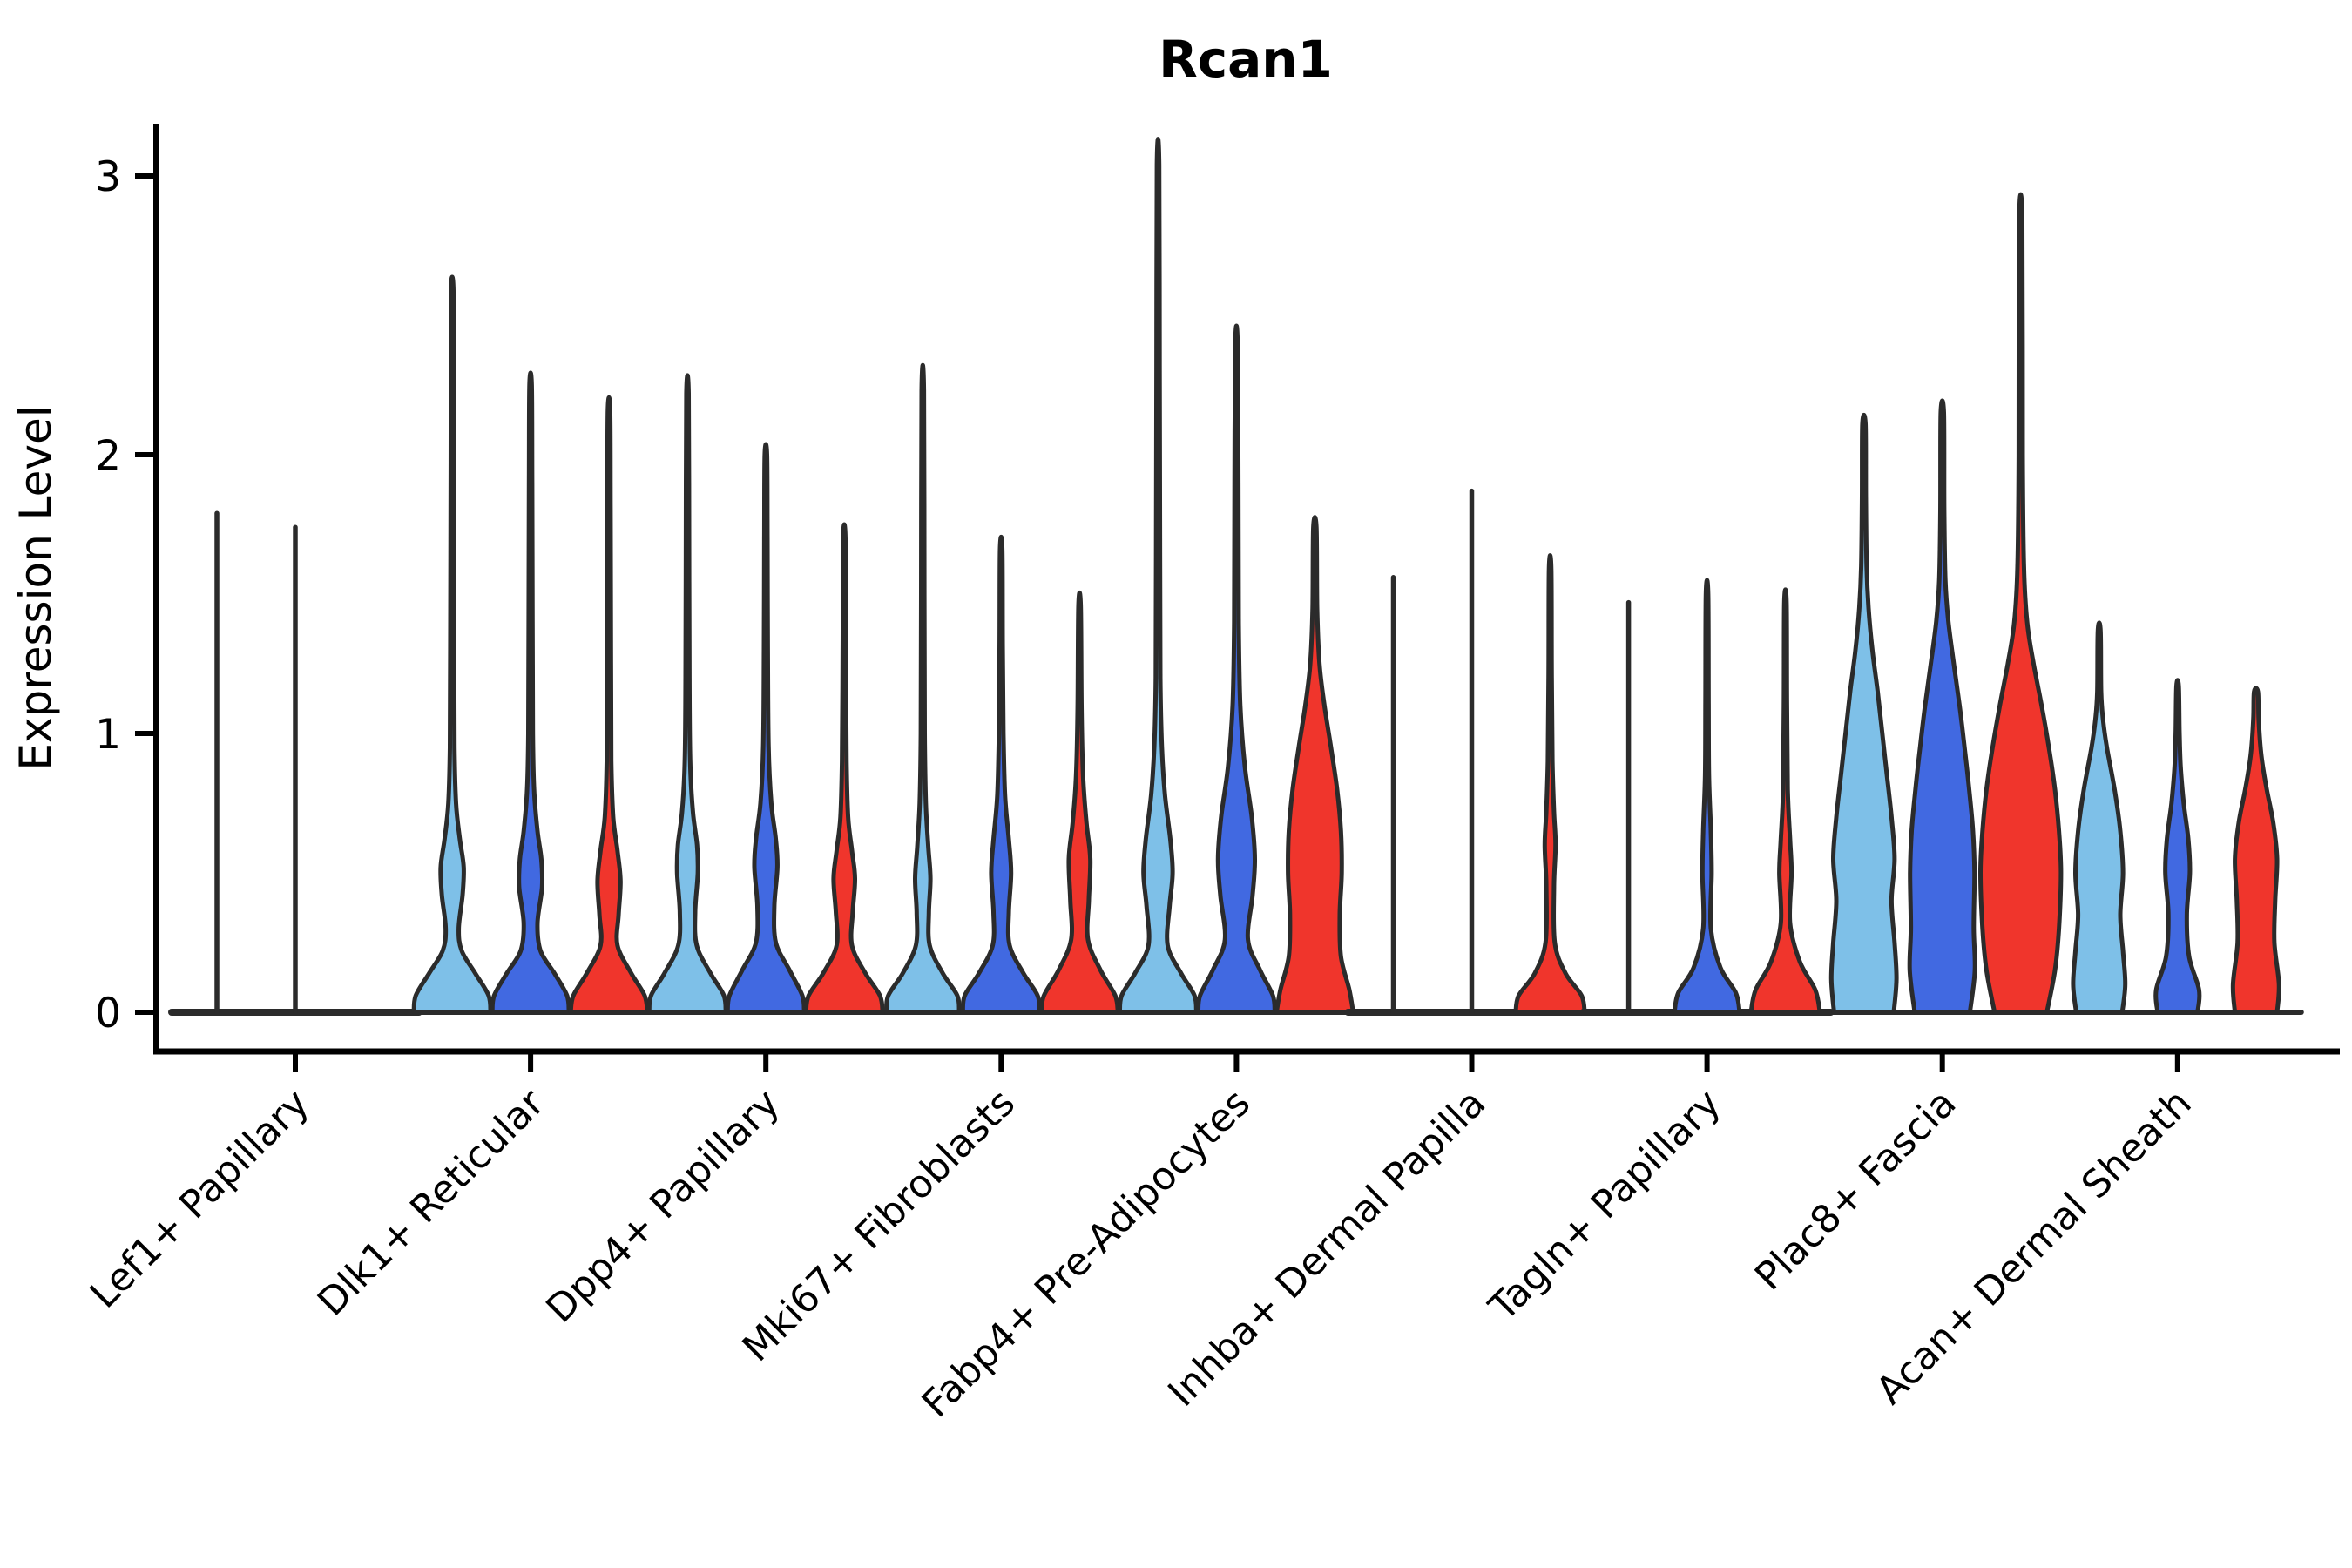  I want to click on violin-mki67-fibroblasts-s3, so click(1079, 802).